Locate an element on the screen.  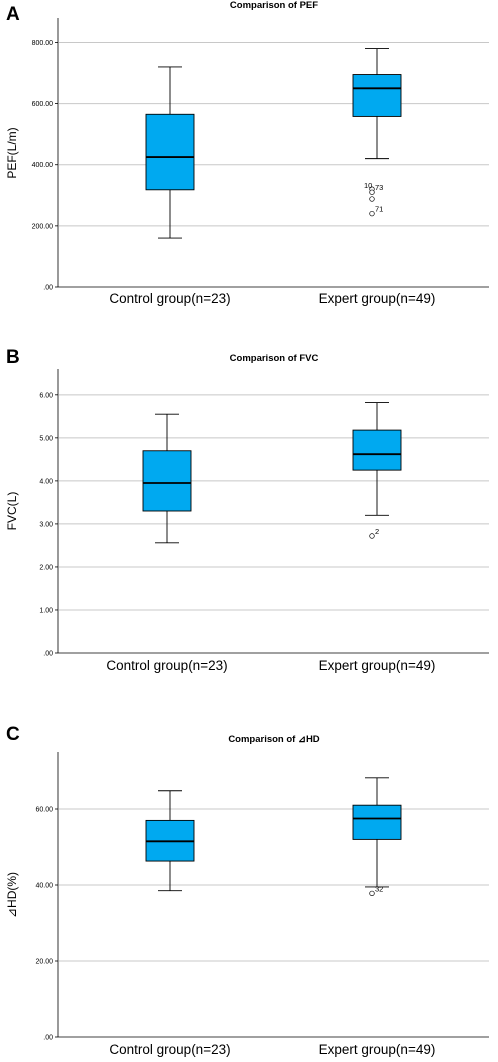
y-tick-label: 2.00 is located at coordinates (46, 567).